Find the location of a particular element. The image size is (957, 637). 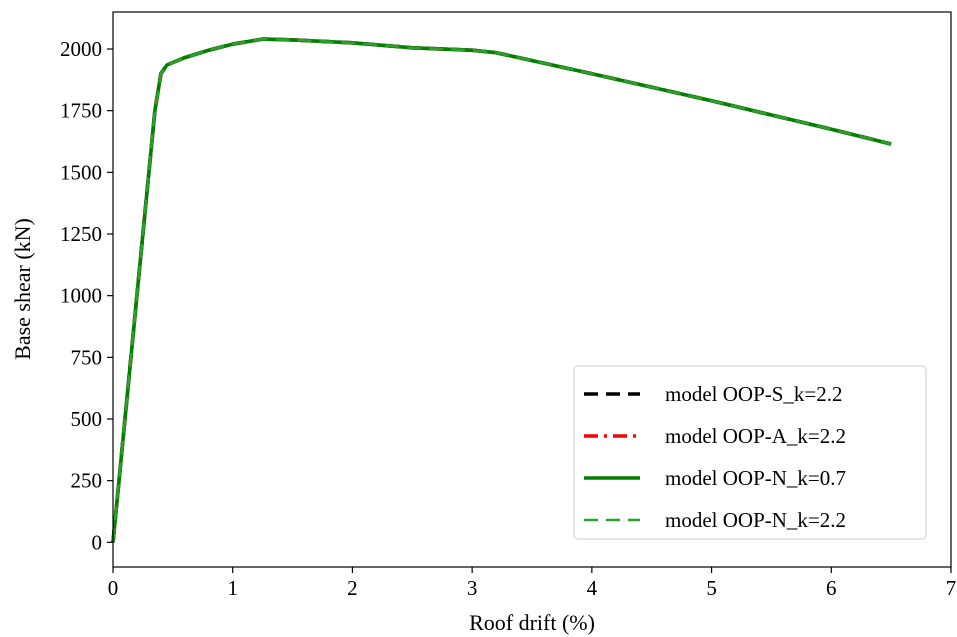

y-tick-label: 500 is located at coordinates (87, 419).